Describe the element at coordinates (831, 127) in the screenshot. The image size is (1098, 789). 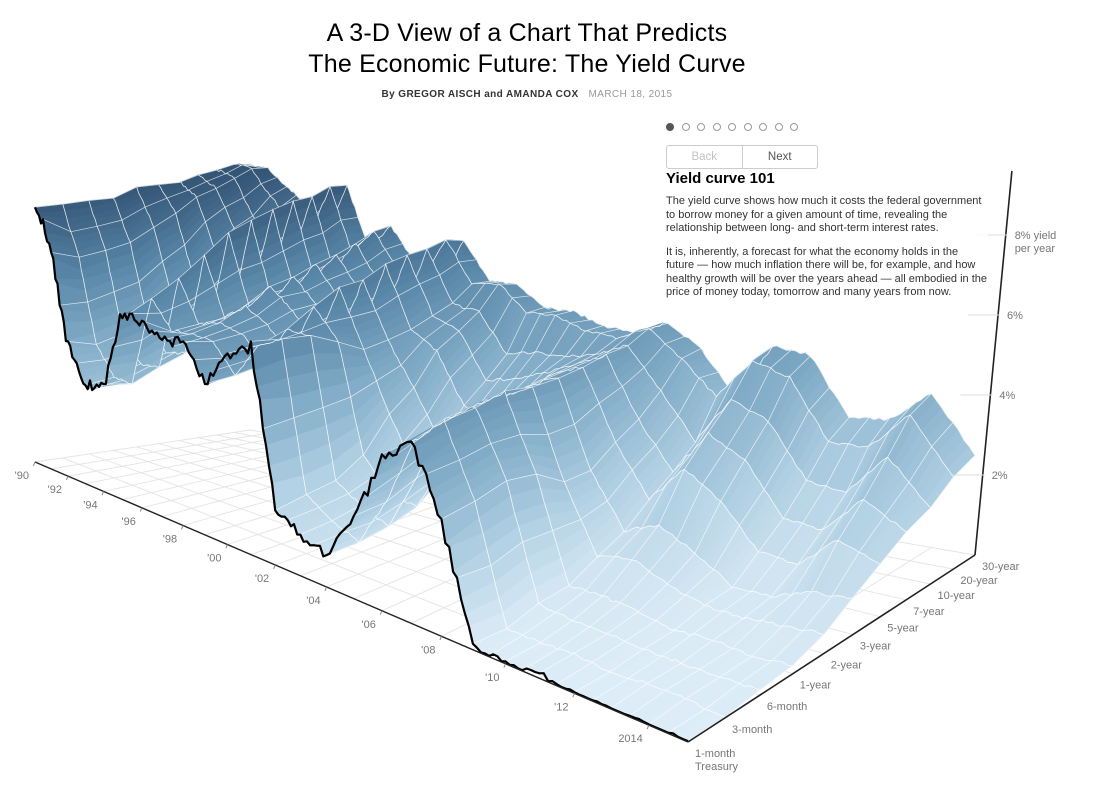
I see `progress-dots` at that location.